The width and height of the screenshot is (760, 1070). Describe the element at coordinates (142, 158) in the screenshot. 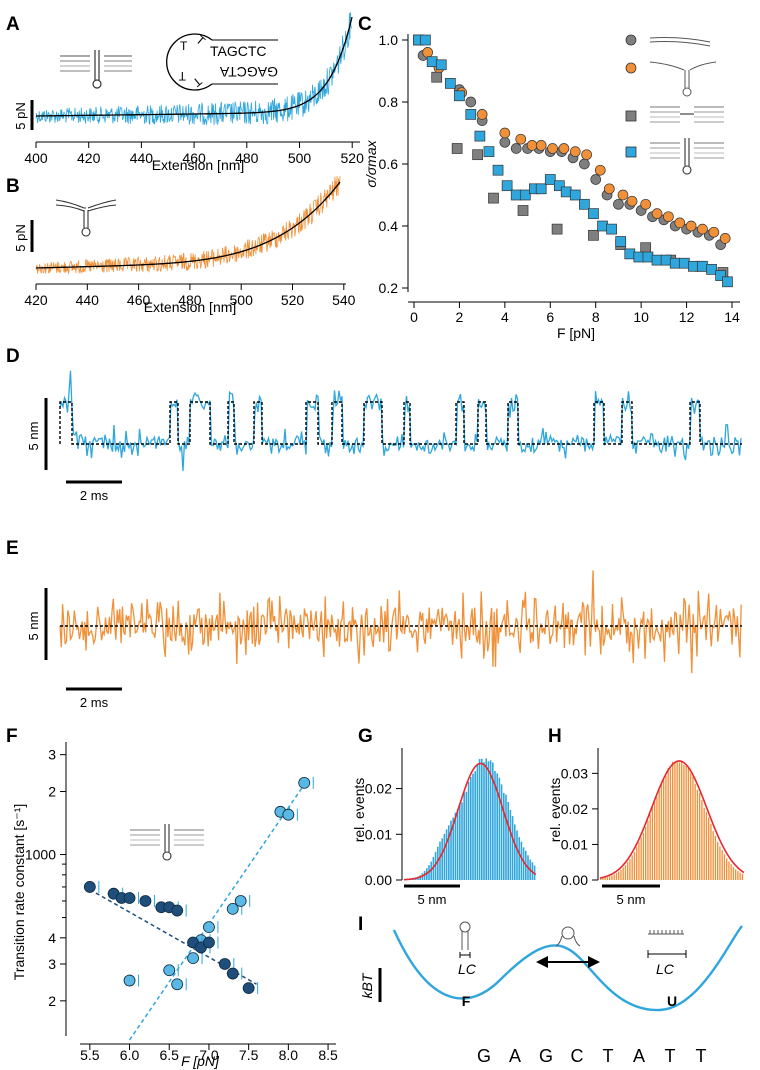

I see `panel-a-x-tick-label: 440` at that location.